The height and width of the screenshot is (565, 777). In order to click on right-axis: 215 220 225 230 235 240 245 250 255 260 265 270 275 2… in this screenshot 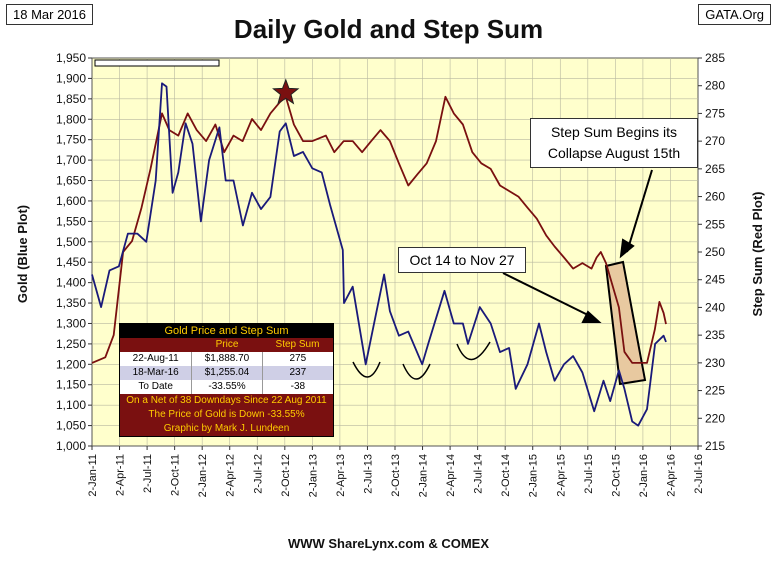, I will do `click(711, 252)`.